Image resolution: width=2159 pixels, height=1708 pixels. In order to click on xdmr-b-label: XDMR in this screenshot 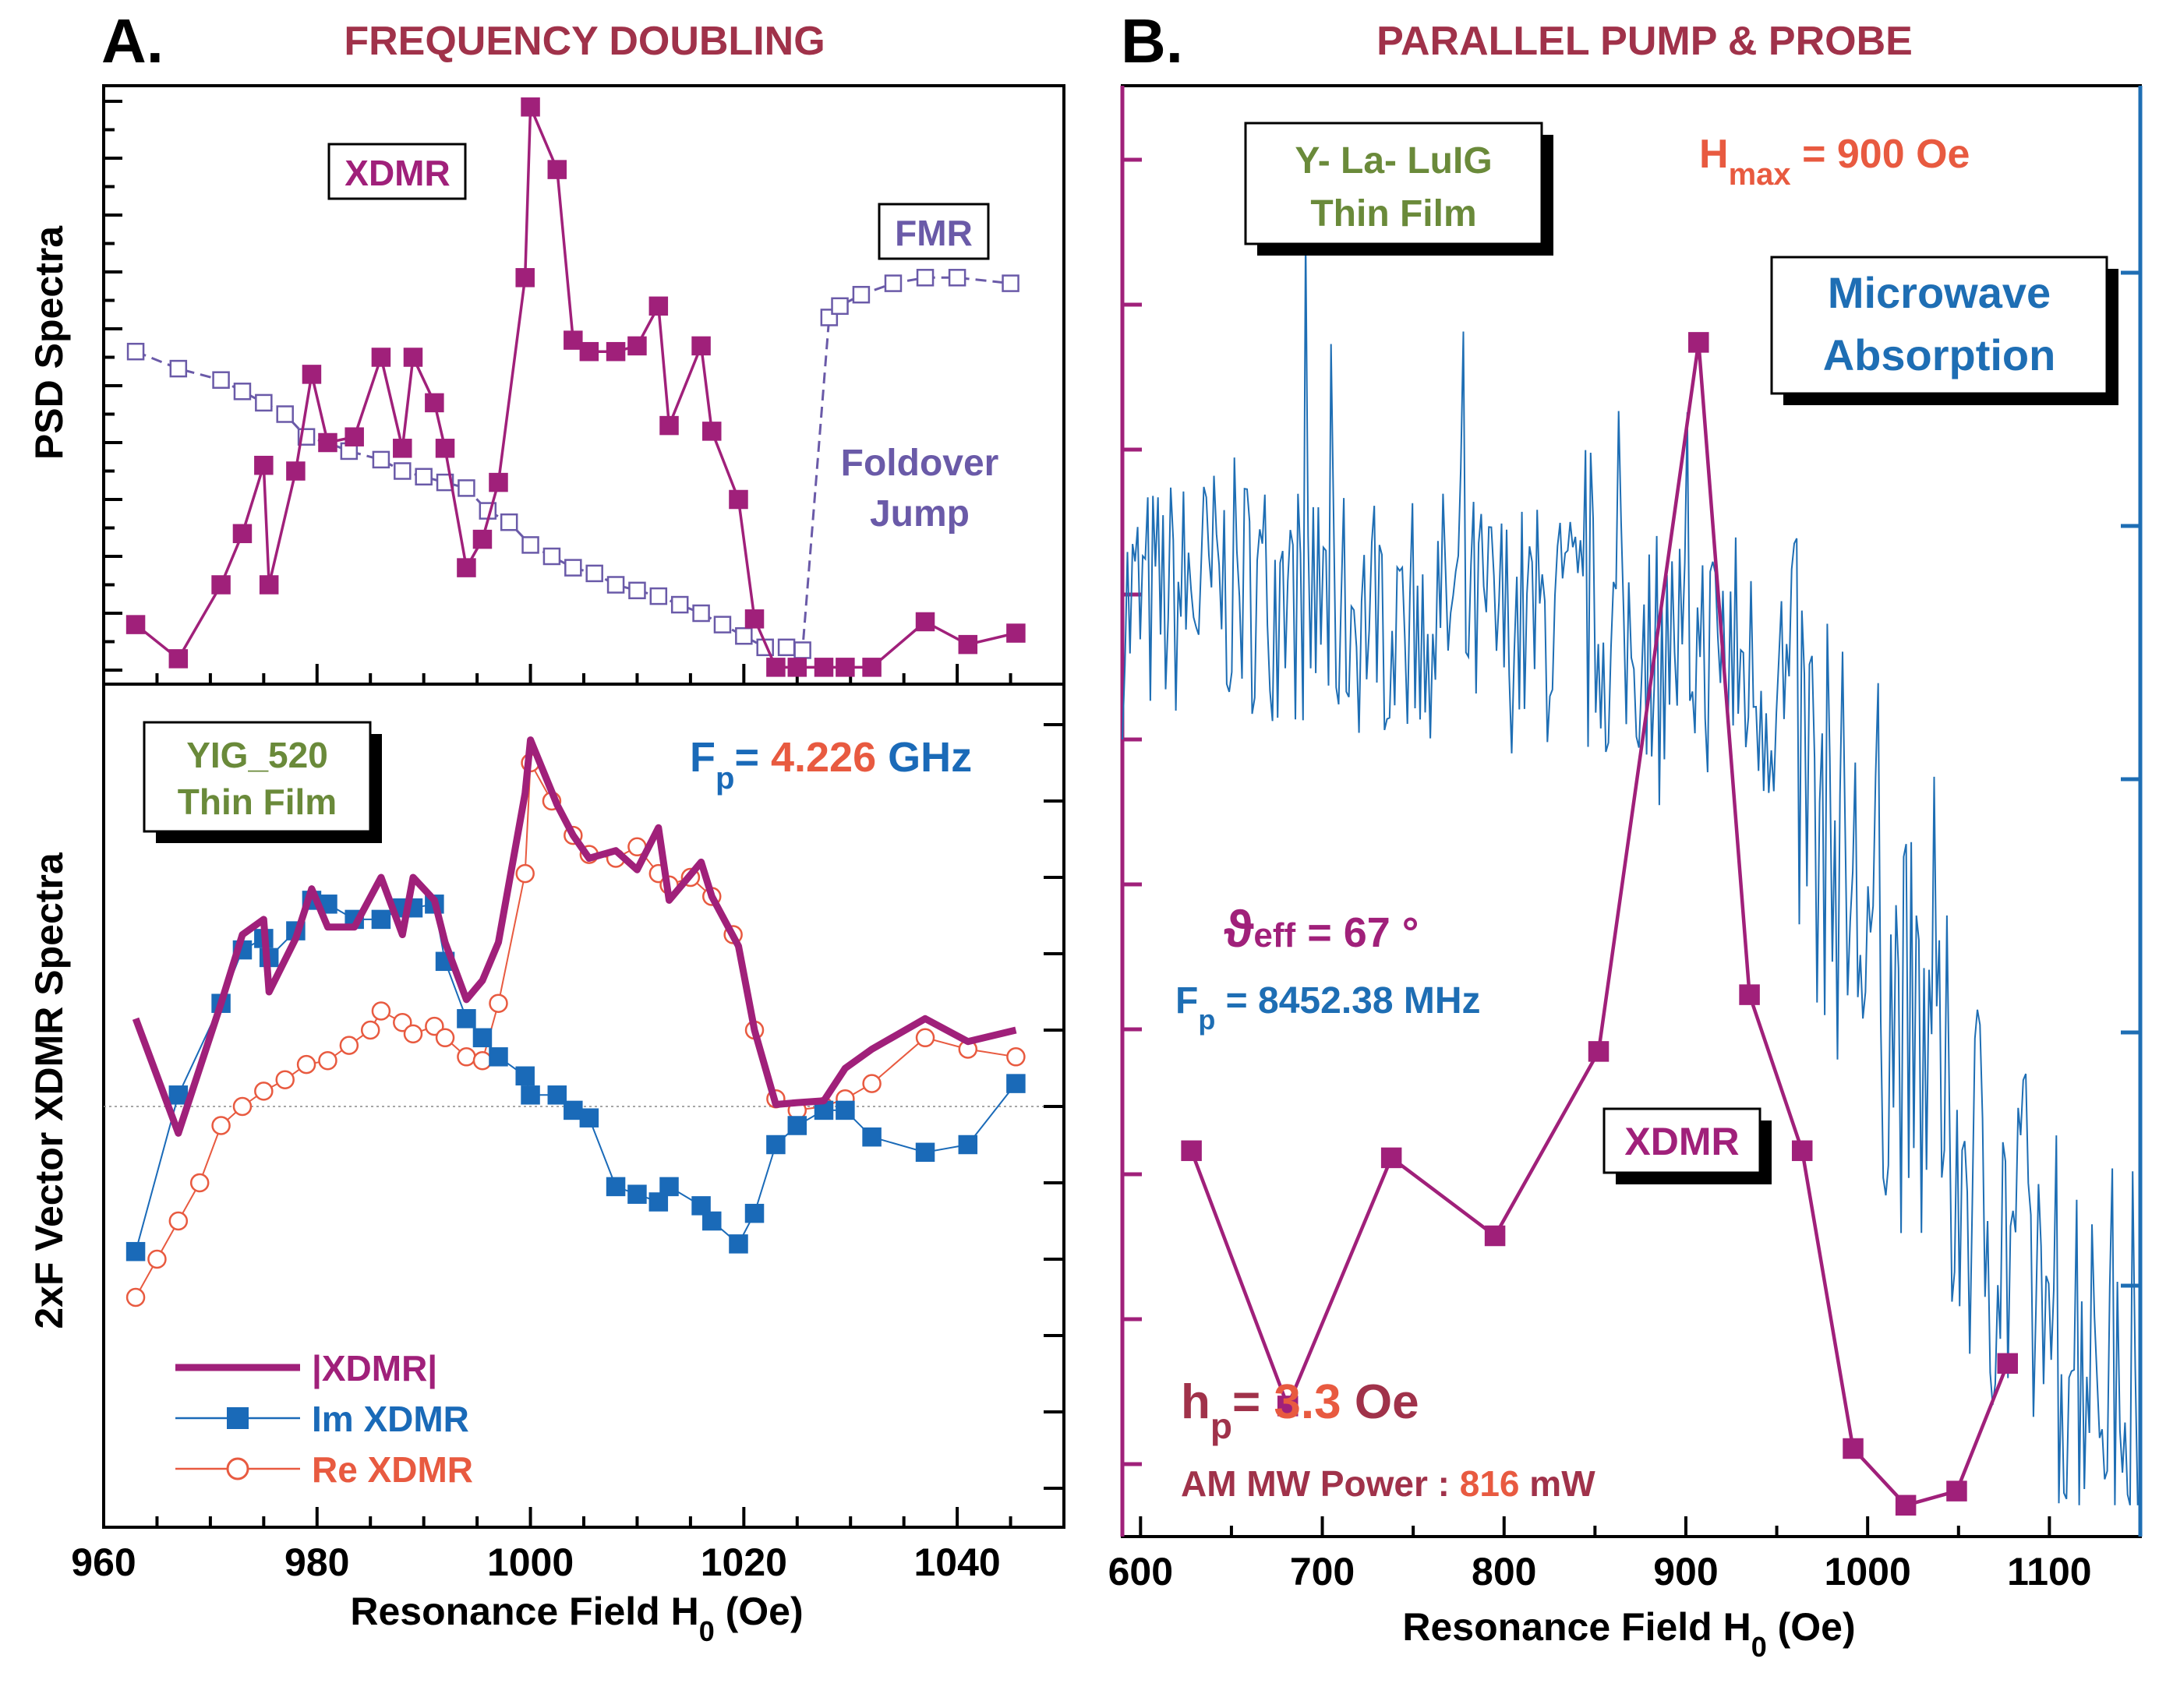, I will do `click(1681, 1141)`.